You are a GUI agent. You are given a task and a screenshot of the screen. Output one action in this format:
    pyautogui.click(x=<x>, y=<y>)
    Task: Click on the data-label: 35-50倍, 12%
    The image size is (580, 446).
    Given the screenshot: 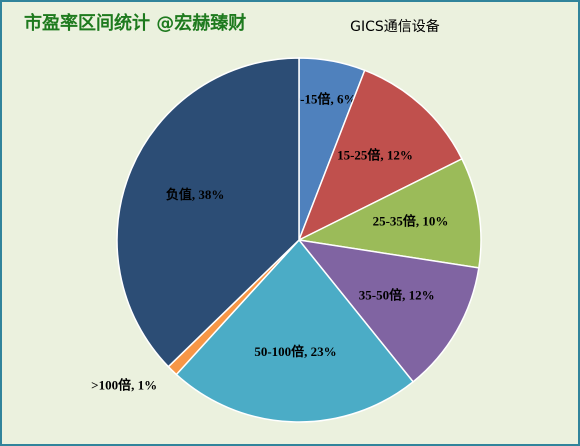 What is the action you would take?
    pyautogui.click(x=397, y=294)
    